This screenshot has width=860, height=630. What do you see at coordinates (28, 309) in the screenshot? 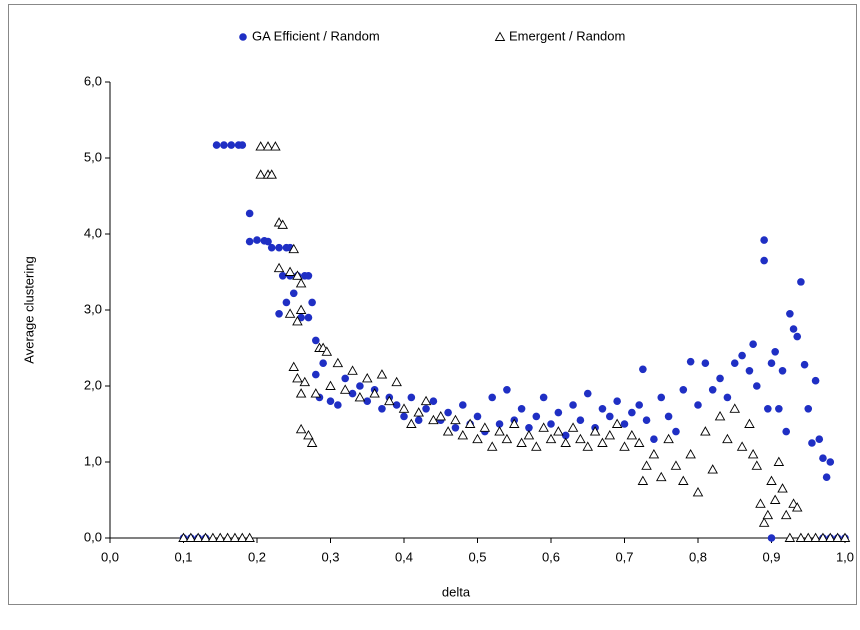
I see `y-axis-label: Average clustering` at bounding box center [28, 309].